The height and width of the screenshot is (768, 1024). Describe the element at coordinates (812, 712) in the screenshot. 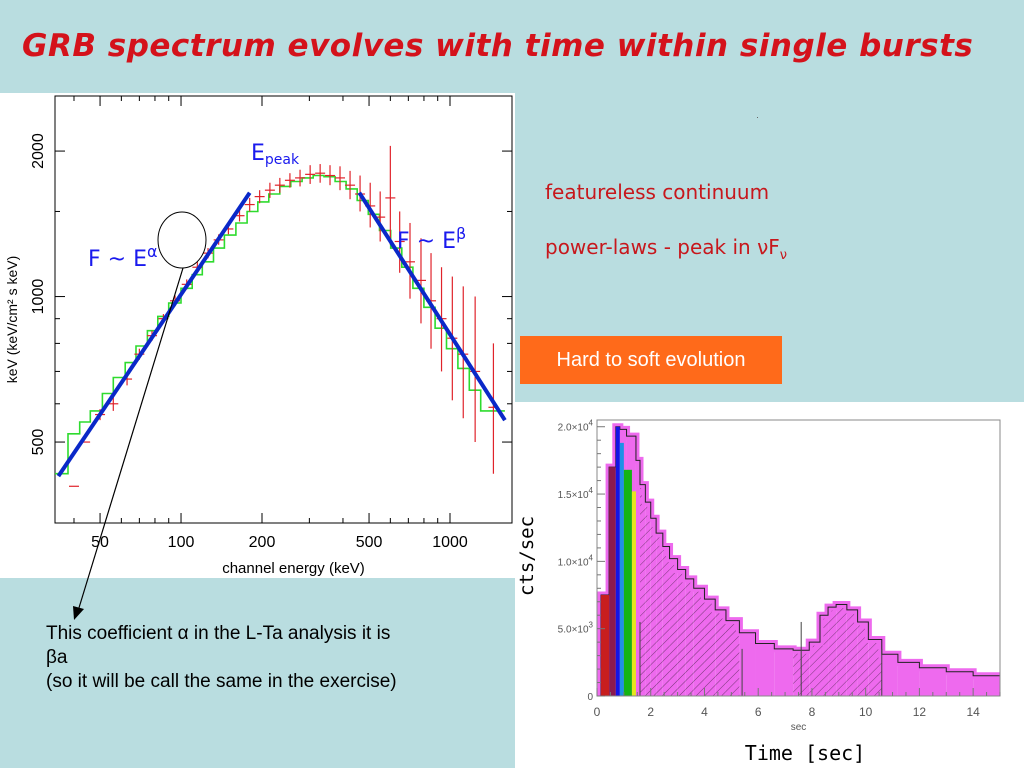

I see `light-curve-x-tick-label: 8` at that location.